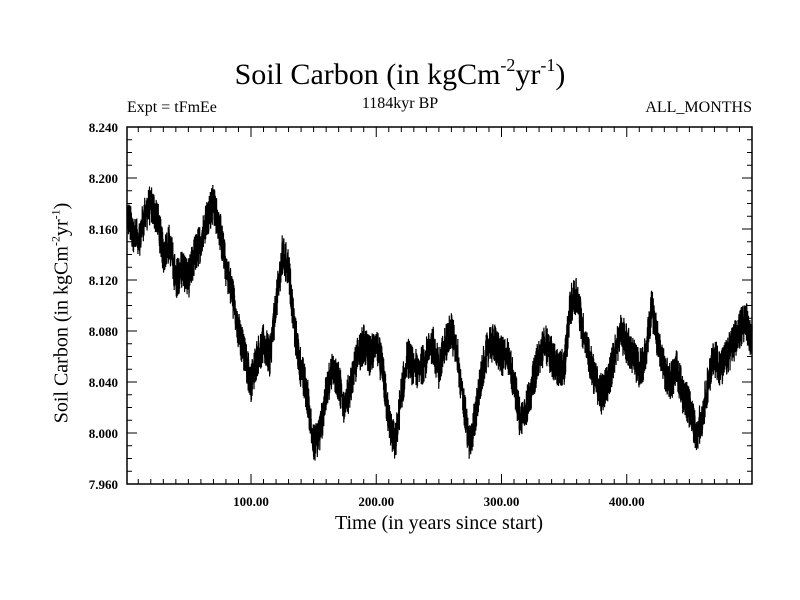 The image size is (800, 600). Describe the element at coordinates (103, 280) in the screenshot. I see `y-tick-label: 8.120` at that location.